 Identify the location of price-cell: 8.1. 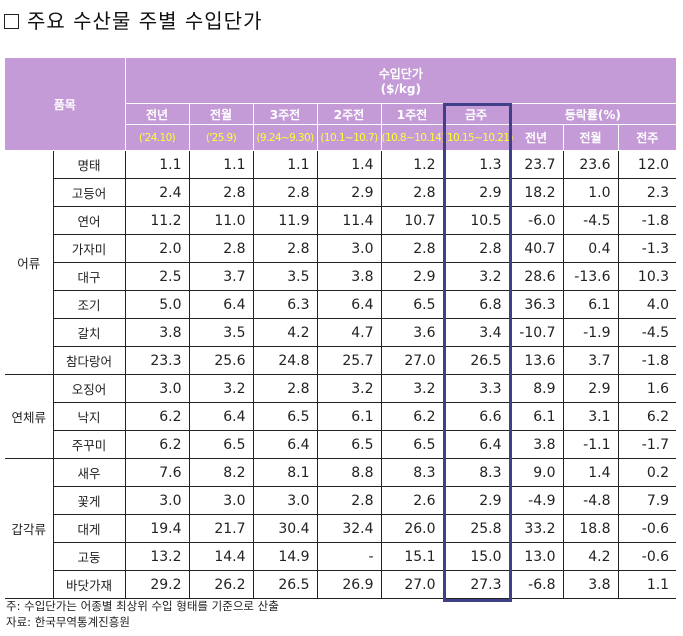
(285, 472).